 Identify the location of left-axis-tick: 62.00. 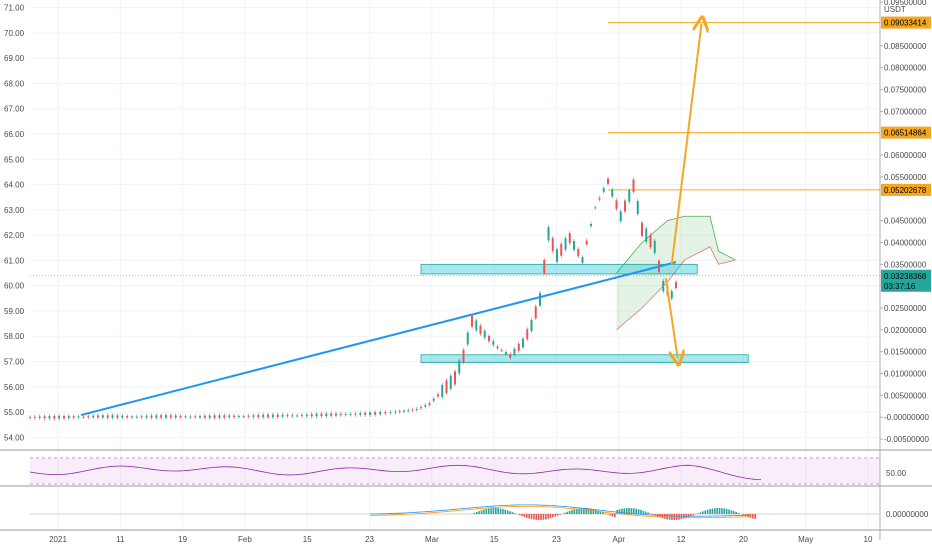
(14, 235).